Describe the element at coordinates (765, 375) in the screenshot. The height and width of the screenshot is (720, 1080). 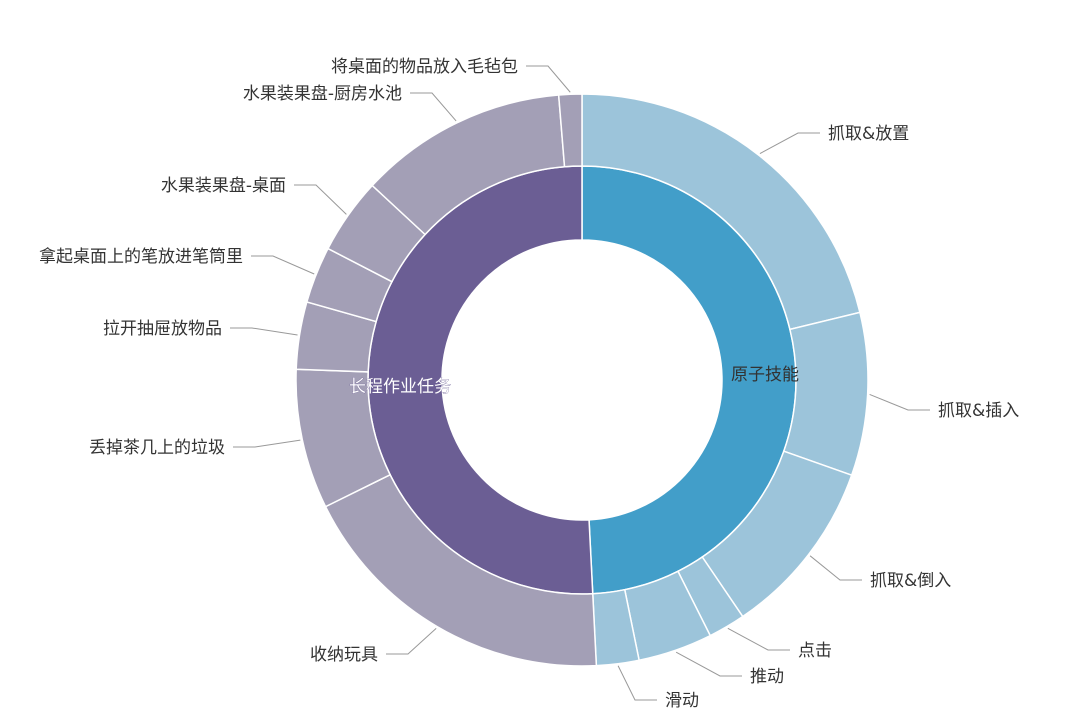
I see `inner-label: 原子技能` at that location.